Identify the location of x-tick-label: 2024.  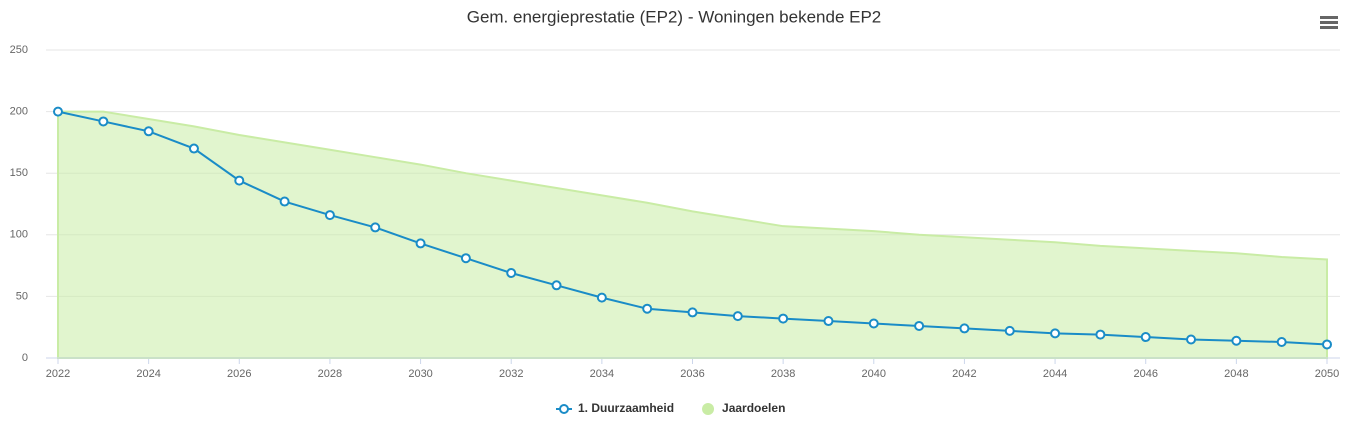
(148, 374).